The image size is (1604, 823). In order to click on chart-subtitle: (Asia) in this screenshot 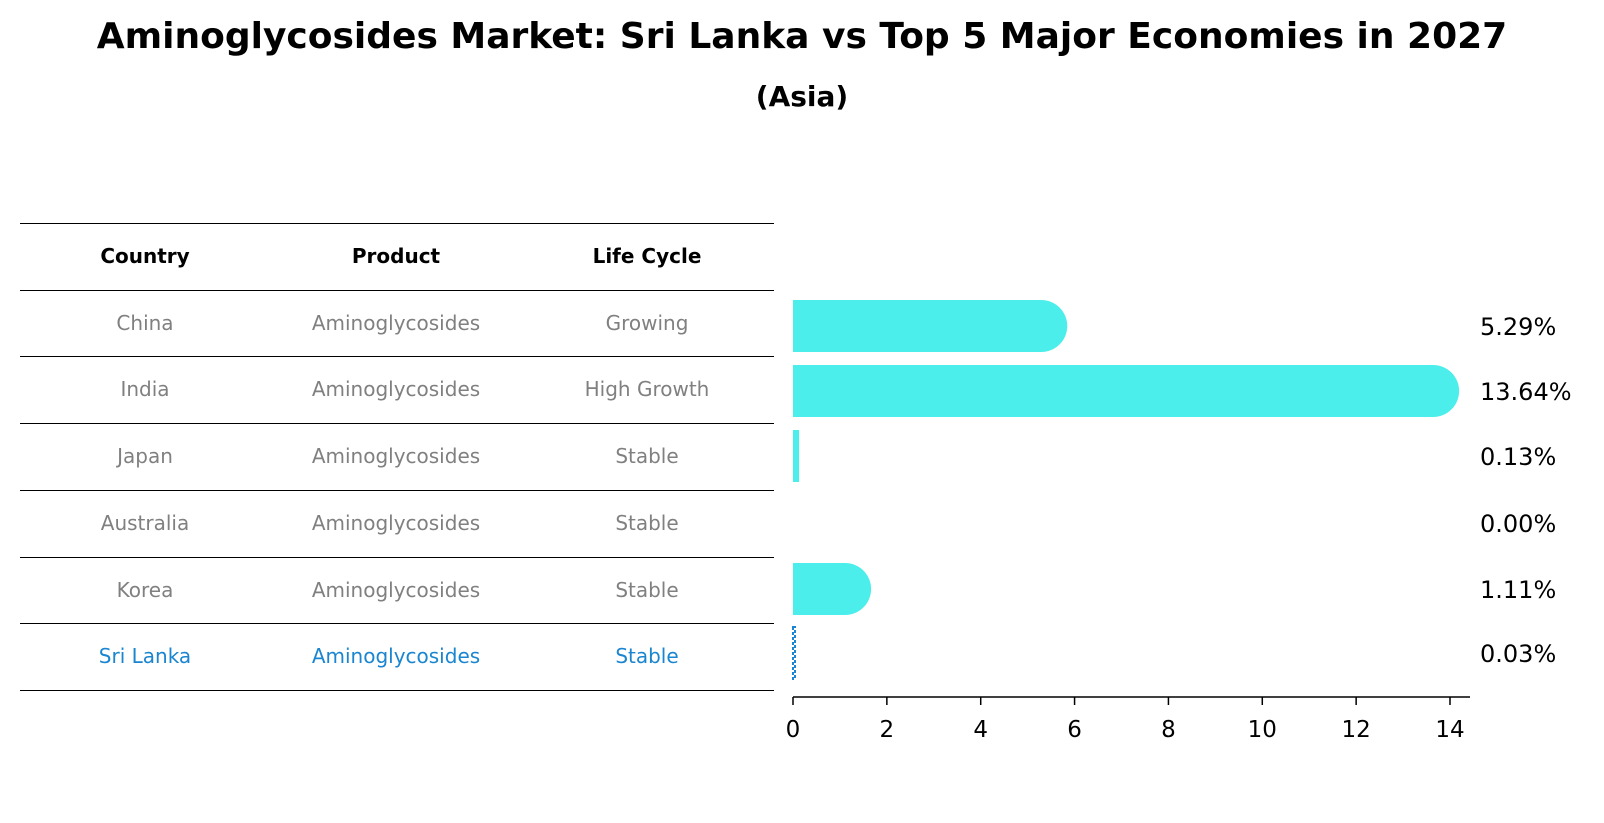, I will do `click(802, 96)`.